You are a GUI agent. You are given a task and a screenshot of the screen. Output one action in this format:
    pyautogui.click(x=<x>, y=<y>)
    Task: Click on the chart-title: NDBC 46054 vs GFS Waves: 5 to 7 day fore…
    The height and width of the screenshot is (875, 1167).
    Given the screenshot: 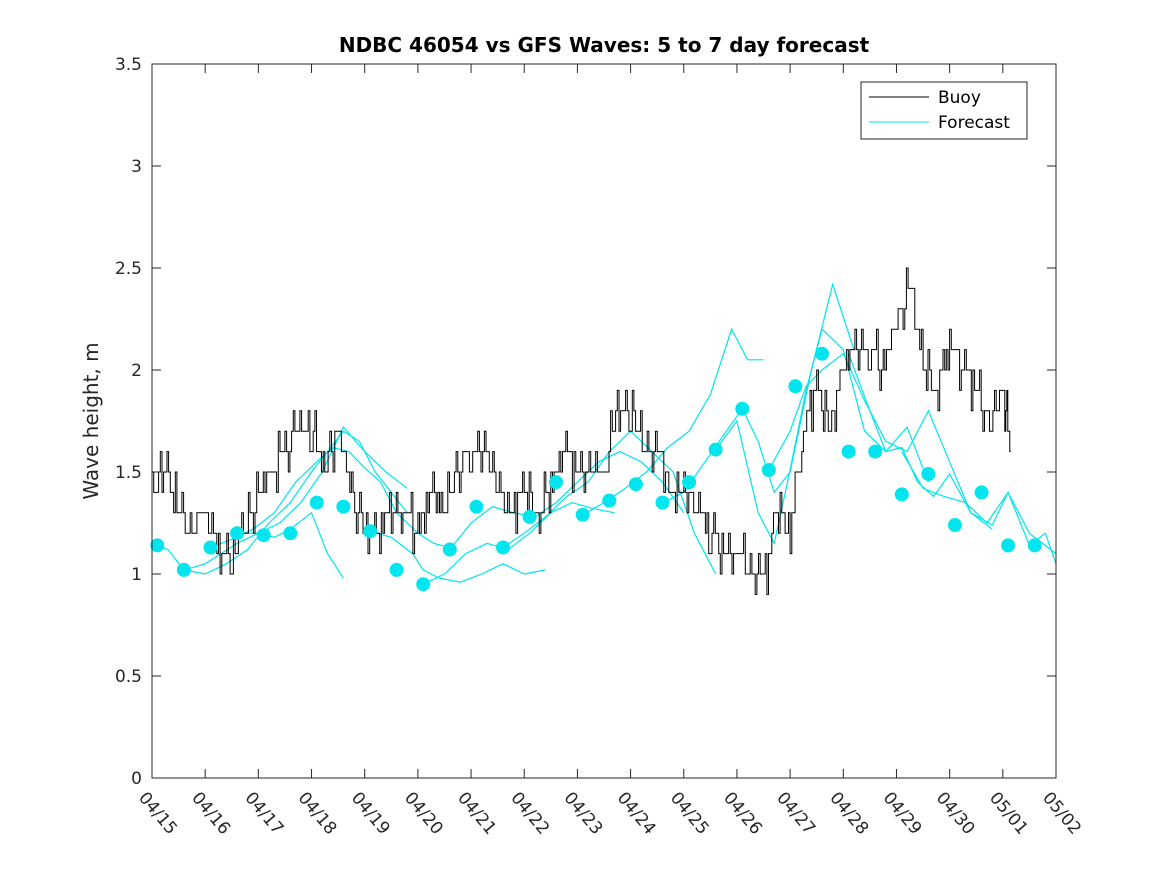 What is the action you would take?
    pyautogui.click(x=604, y=45)
    